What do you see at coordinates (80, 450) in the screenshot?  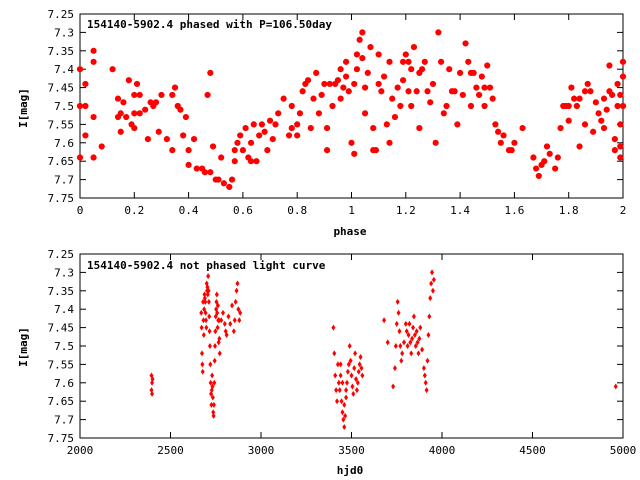 I see `x-tick-label: 2000` at bounding box center [80, 450].